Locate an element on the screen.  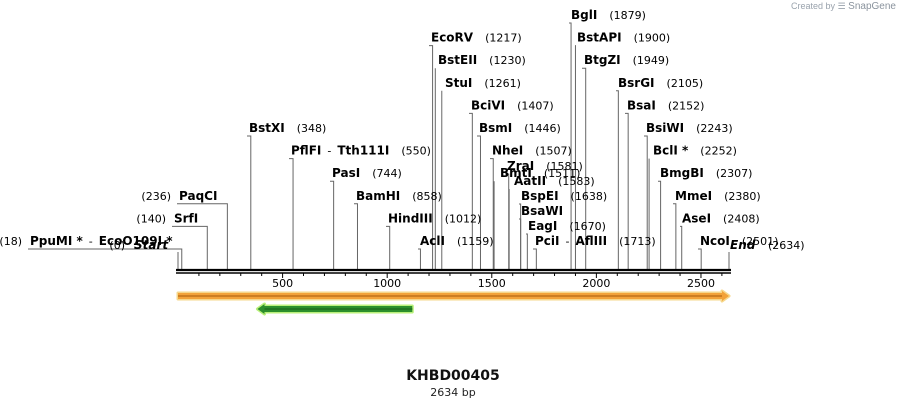
tick-label-1500: 1500 is located at coordinates (492, 283).